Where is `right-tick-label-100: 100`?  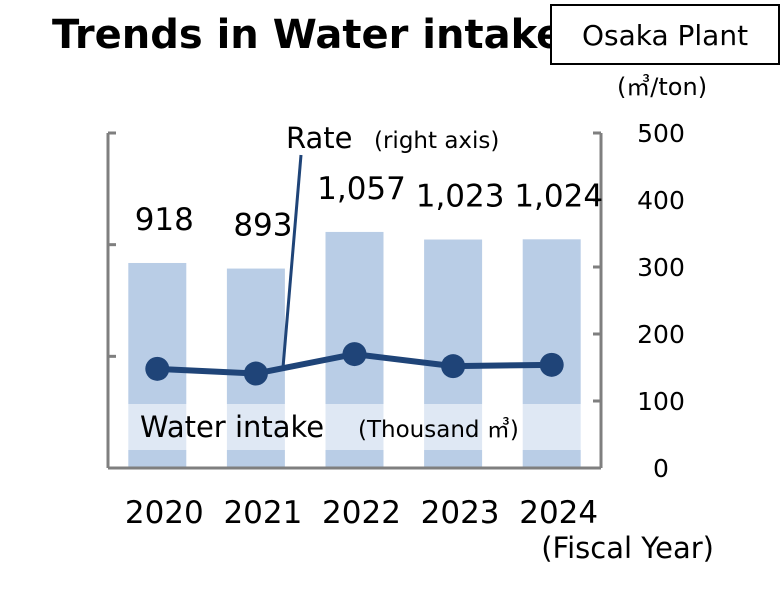 right-tick-label-100: 100 is located at coordinates (661, 401).